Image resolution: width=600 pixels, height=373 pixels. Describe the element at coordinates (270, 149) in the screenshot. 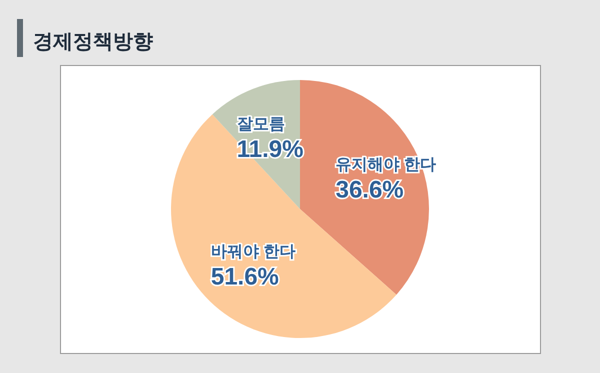

I see `data-label: 11.9%` at that location.